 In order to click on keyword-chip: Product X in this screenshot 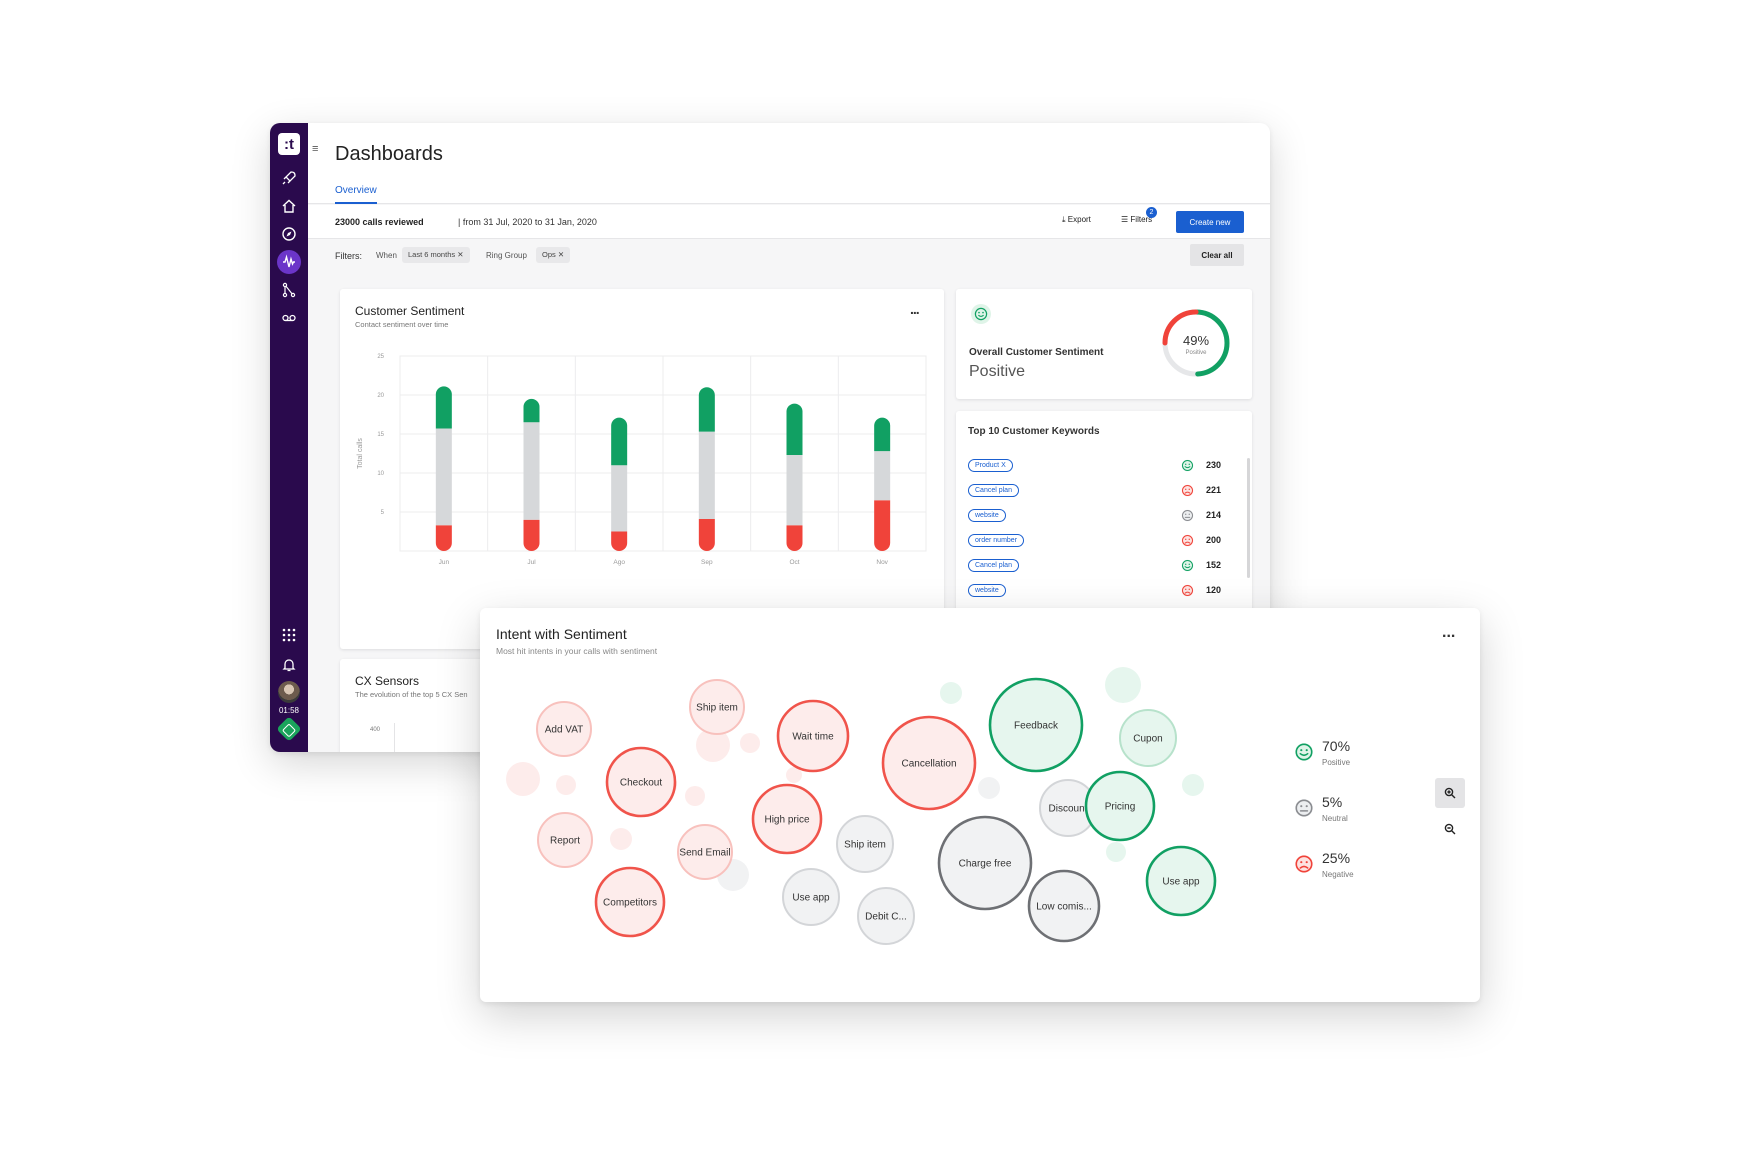, I will do `click(990, 465)`.